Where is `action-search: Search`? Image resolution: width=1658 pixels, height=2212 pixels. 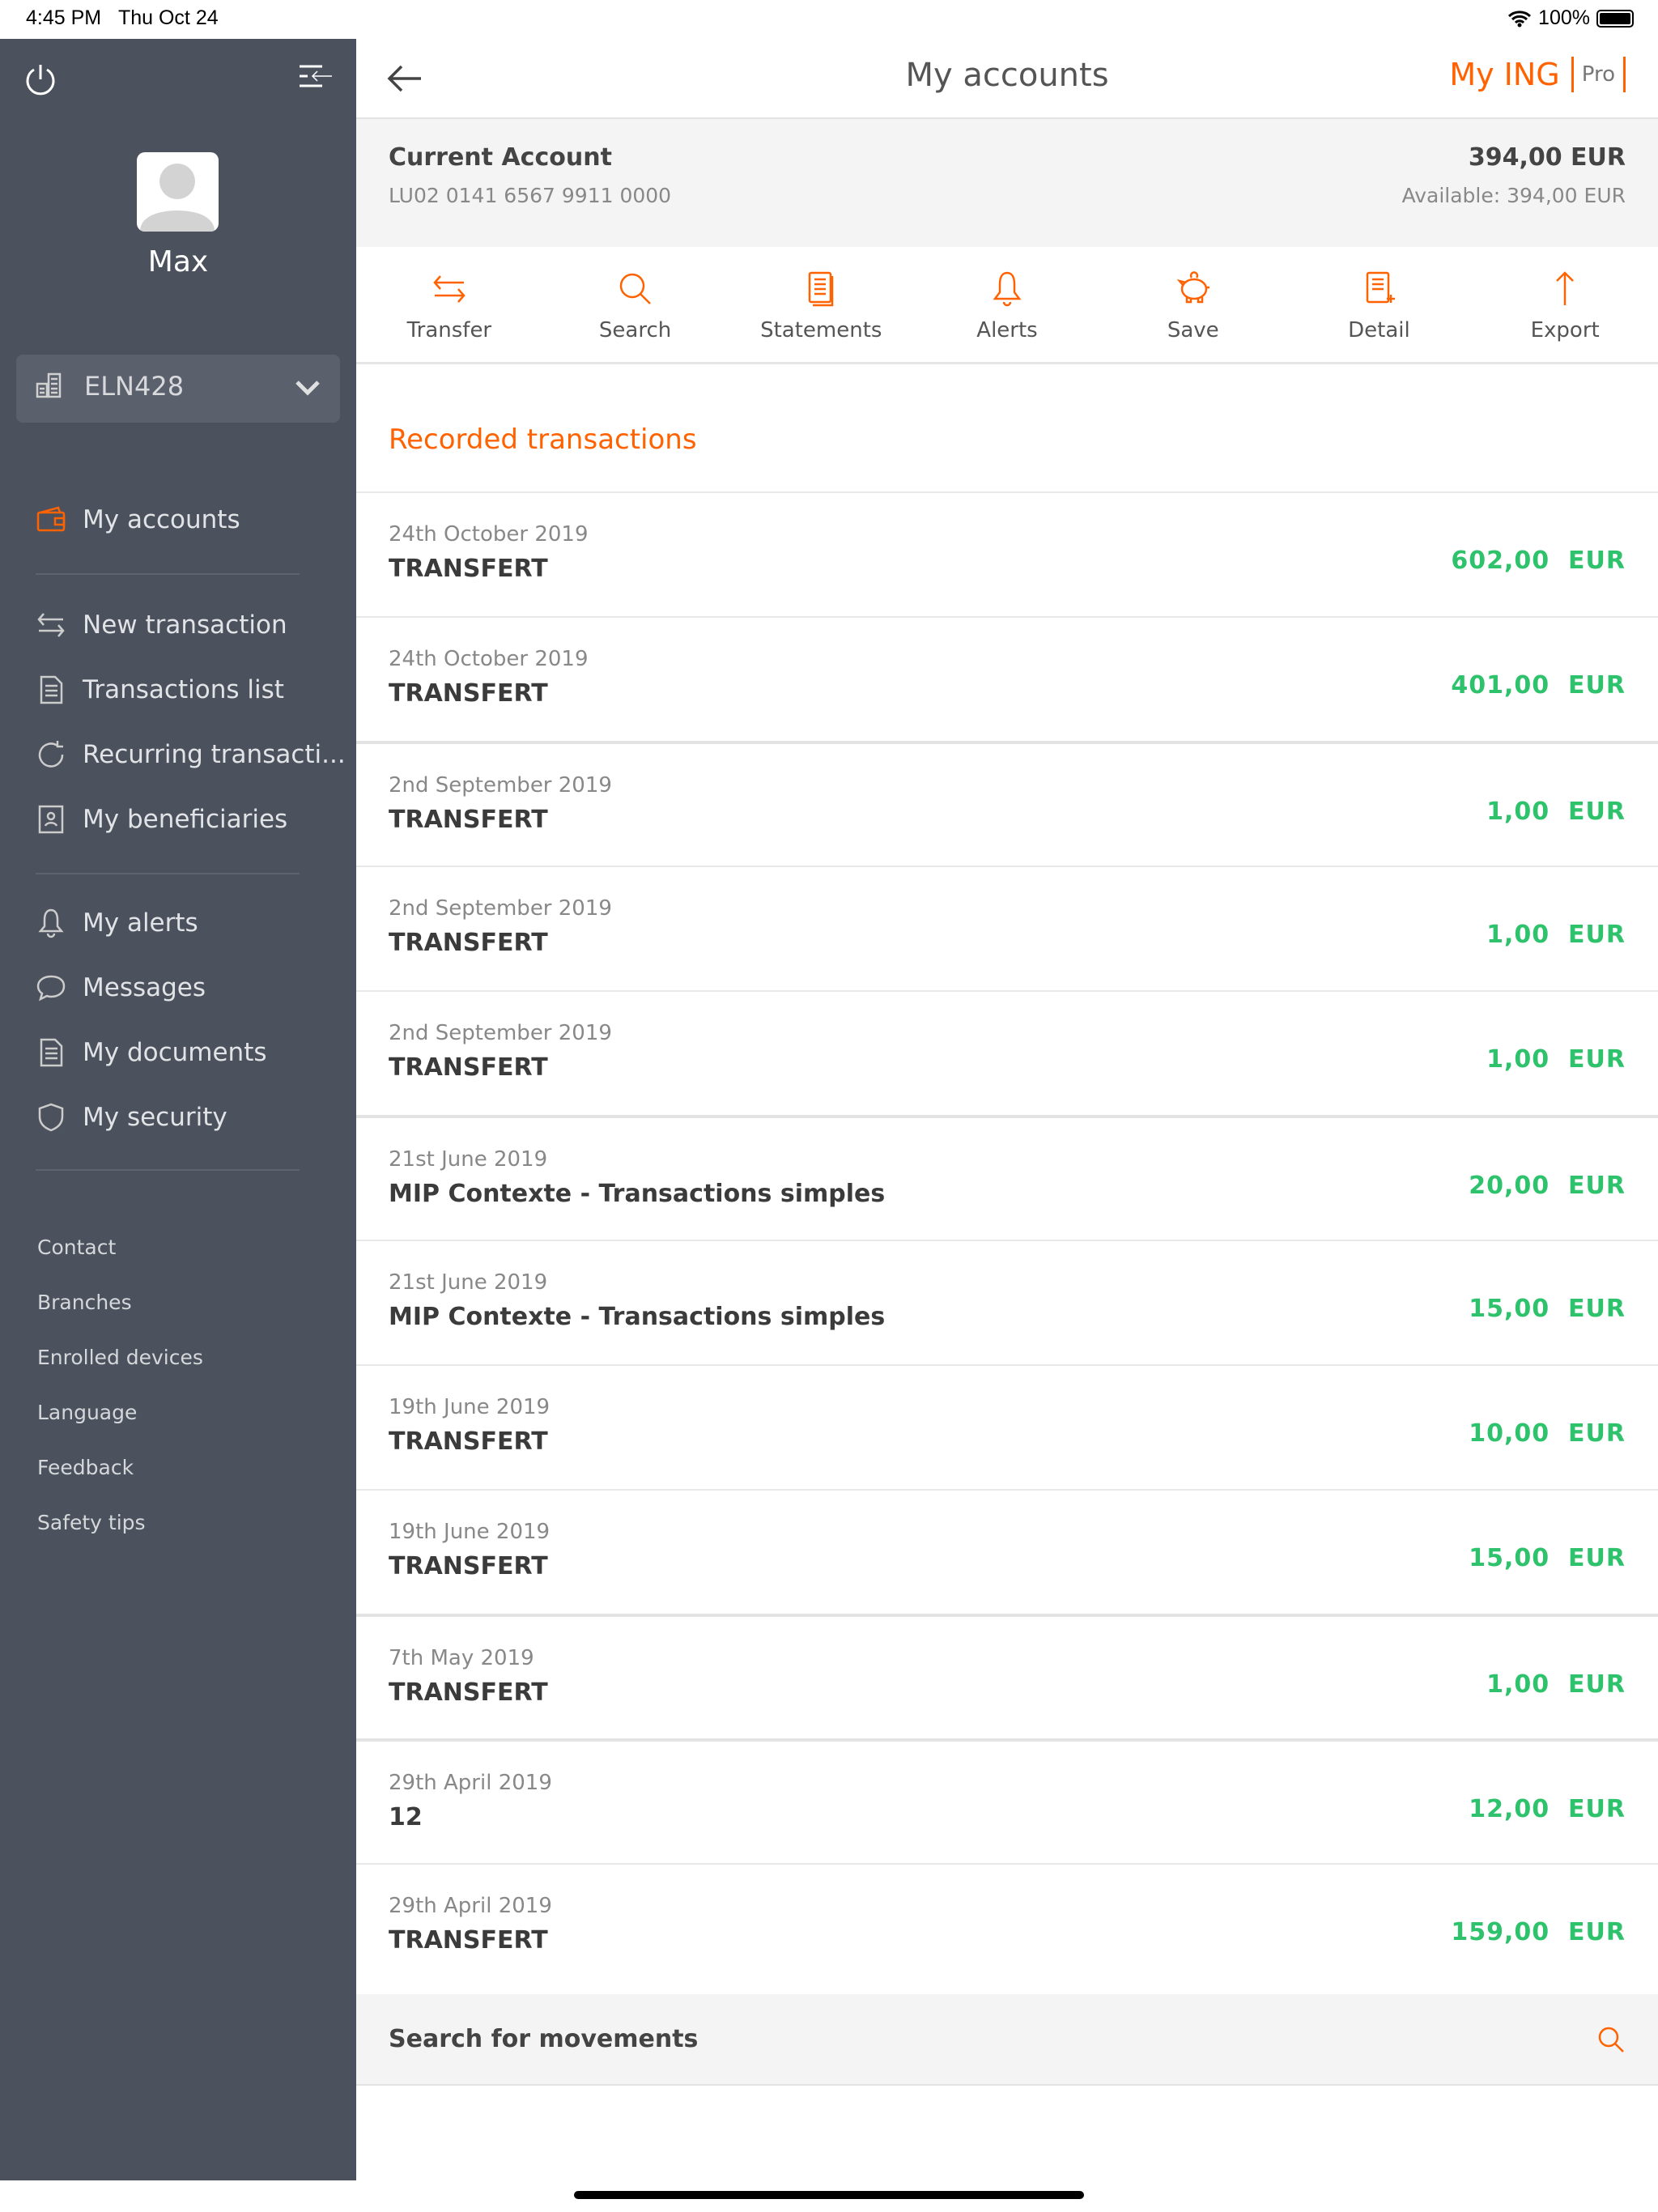 action-search: Search is located at coordinates (635, 305).